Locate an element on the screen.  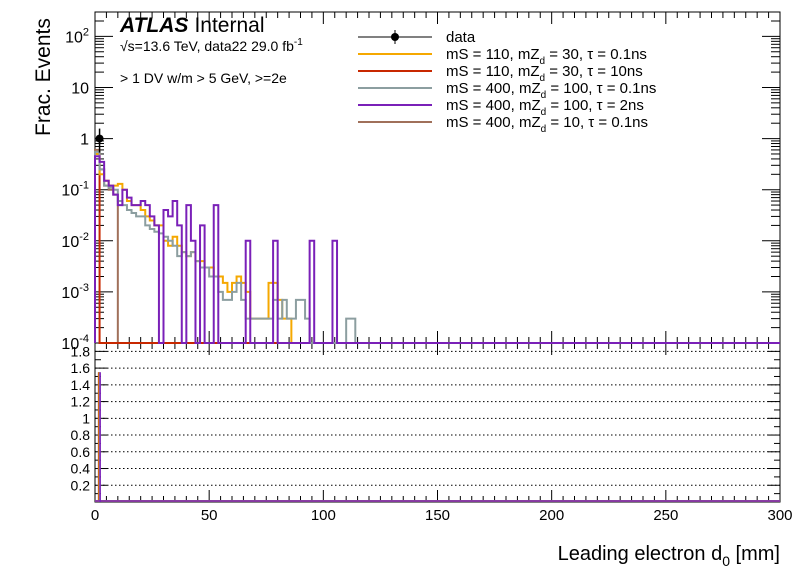
y-tick-label: 10⁻³ is located at coordinates (75, 292).